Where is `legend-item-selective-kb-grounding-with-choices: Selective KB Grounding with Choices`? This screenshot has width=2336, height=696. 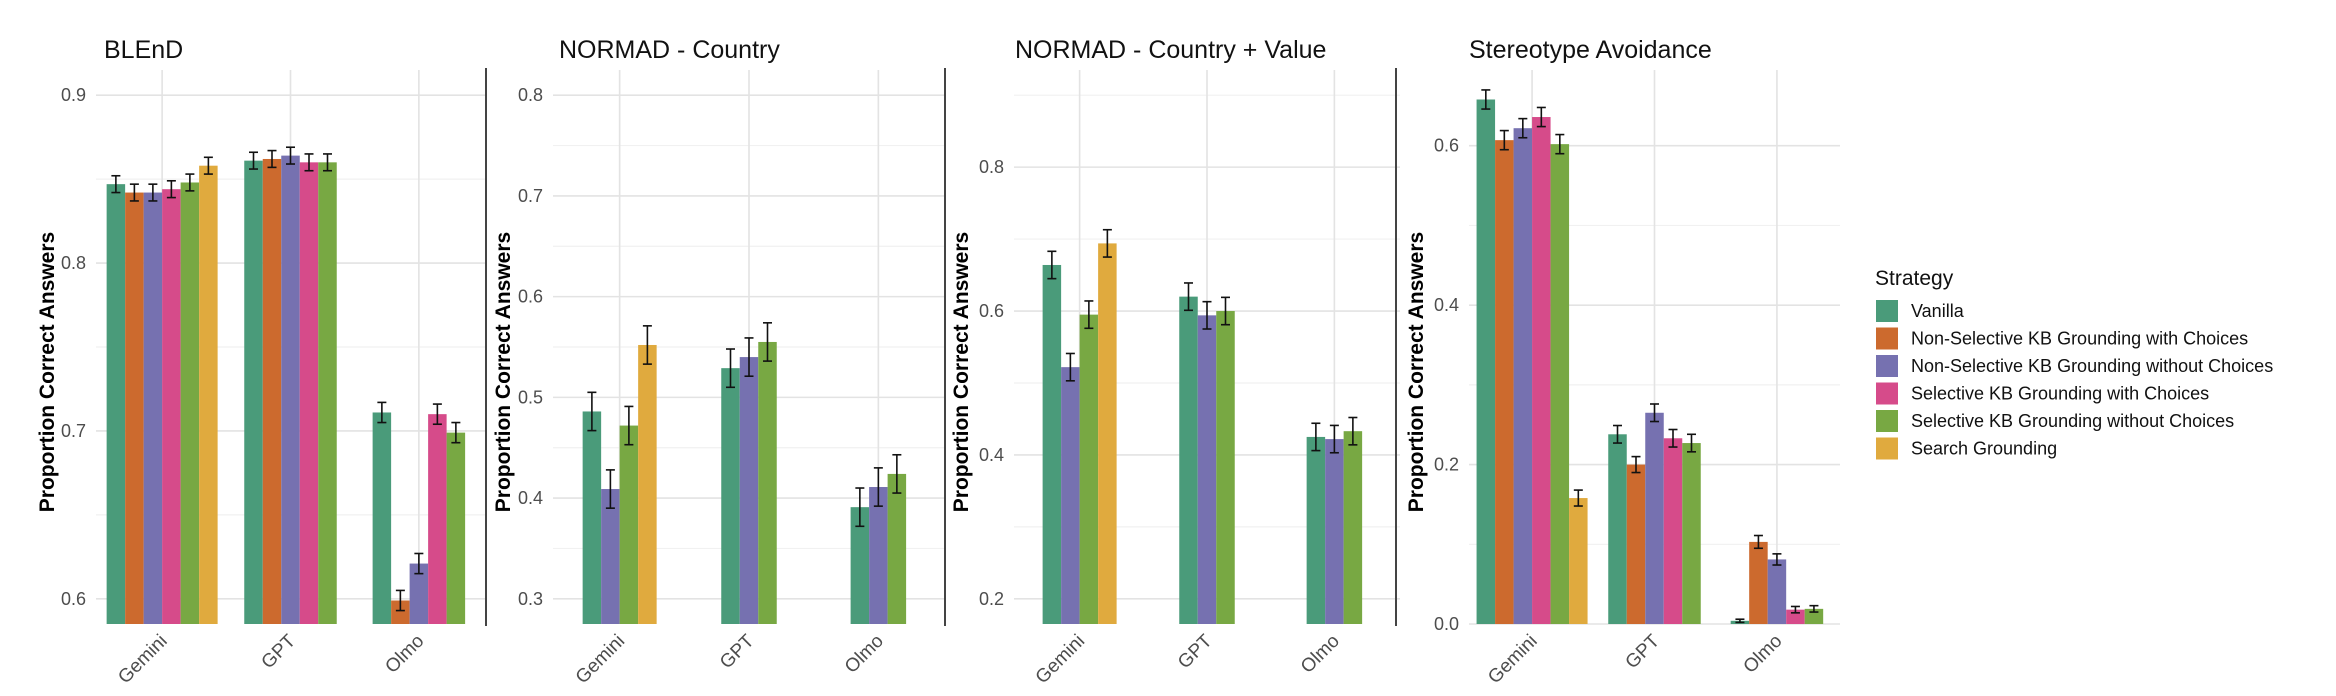
legend-item-selective-kb-grounding-with-choices: Selective KB Grounding with Choices is located at coordinates (2042, 393).